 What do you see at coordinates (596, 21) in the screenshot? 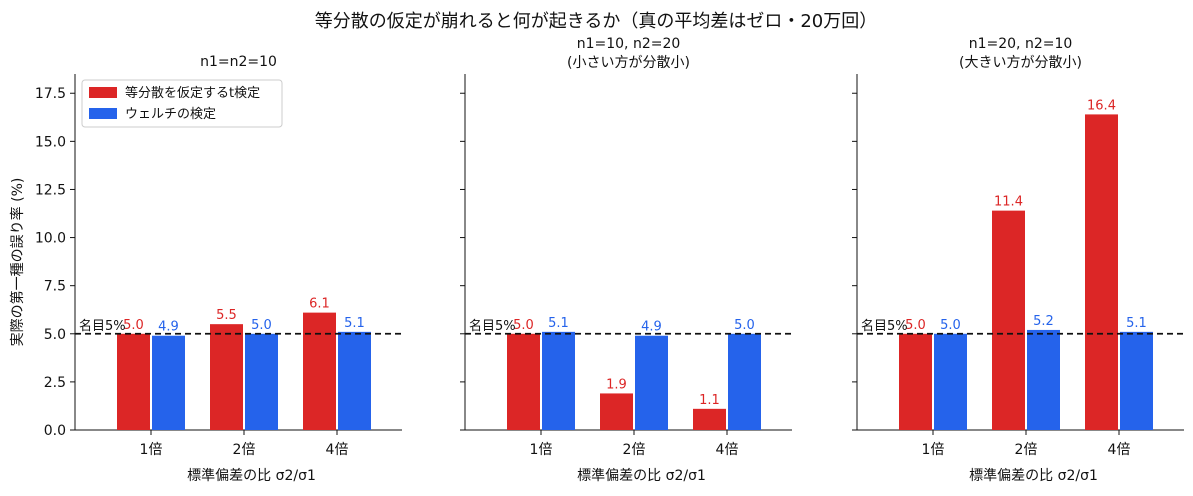
I see `figure-title: 等分散の仮定が崩れると何が起きるか（真の平均差はゼロ・20万回）` at bounding box center [596, 21].